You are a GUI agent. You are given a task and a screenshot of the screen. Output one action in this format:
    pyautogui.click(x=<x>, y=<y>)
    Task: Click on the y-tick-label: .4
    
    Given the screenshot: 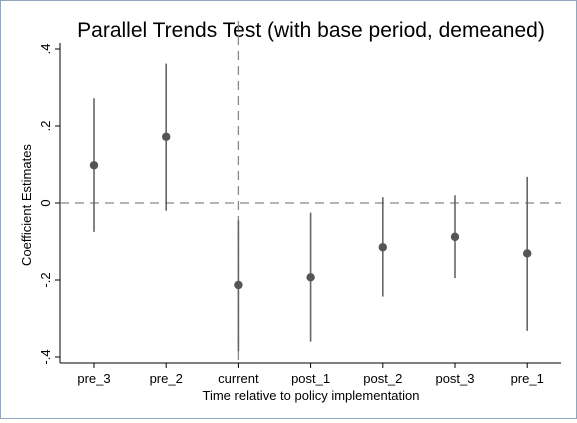 What is the action you would take?
    pyautogui.click(x=45, y=49)
    